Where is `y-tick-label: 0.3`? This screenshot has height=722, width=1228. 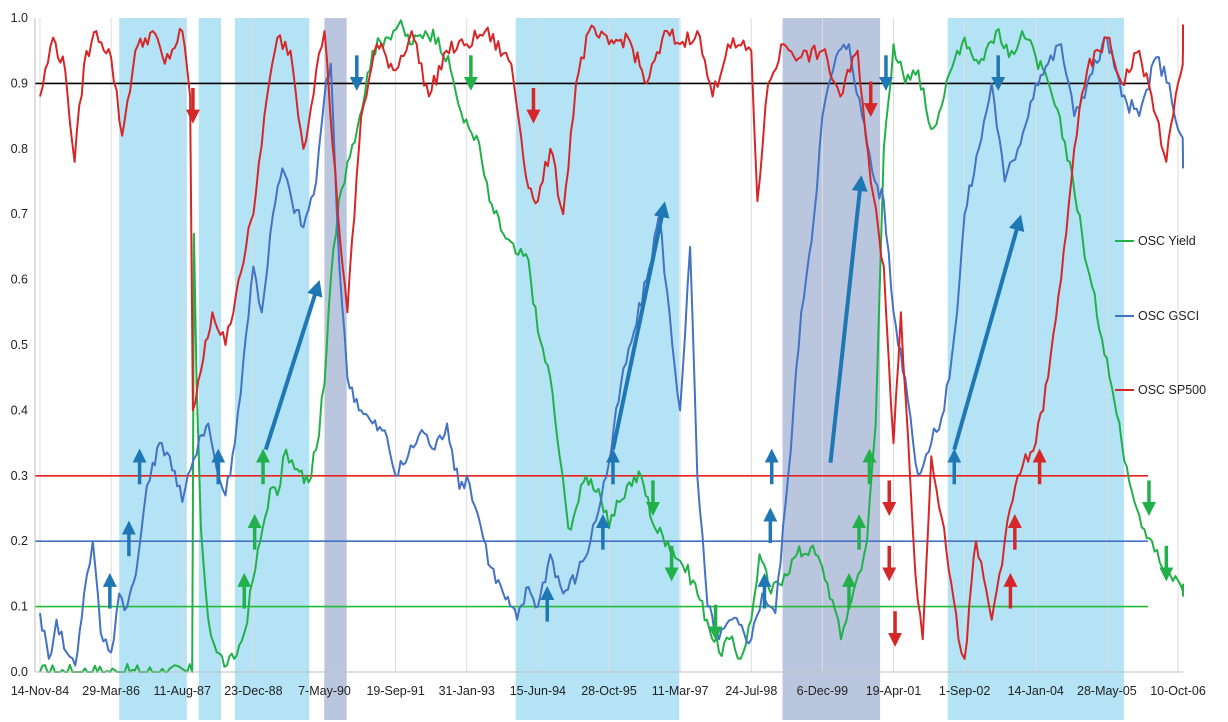
y-tick-label: 0.3 is located at coordinates (19, 476).